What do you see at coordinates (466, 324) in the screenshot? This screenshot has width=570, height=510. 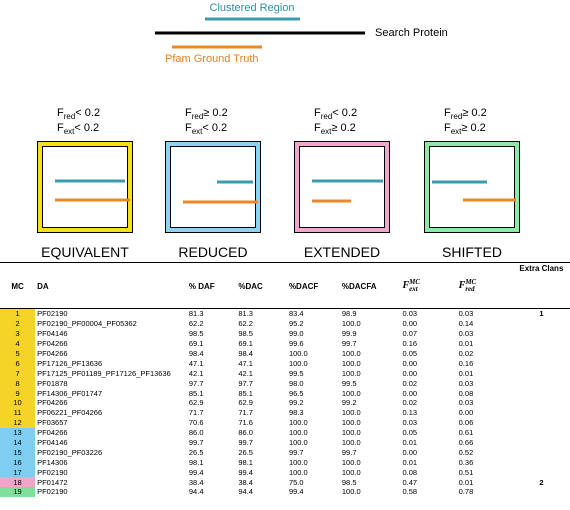 I see `value-cell: 0.14` at bounding box center [466, 324].